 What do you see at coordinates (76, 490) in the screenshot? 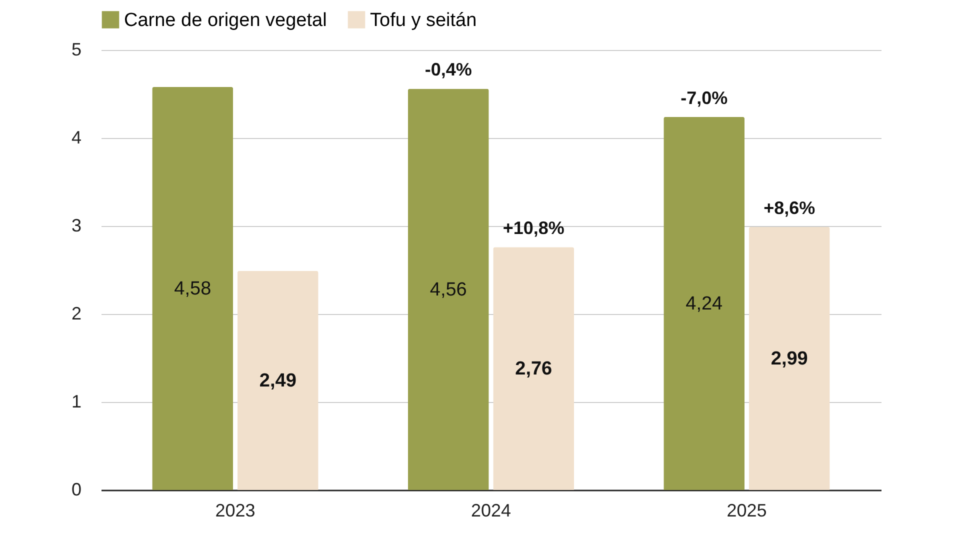
I see `y-tick-label: 0` at bounding box center [76, 490].